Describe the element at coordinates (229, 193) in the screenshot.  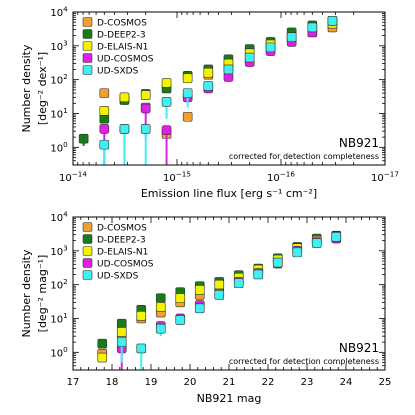
I see `x-axis-label: Emission line flux [erg s⁻¹ cm⁻²]` at that location.